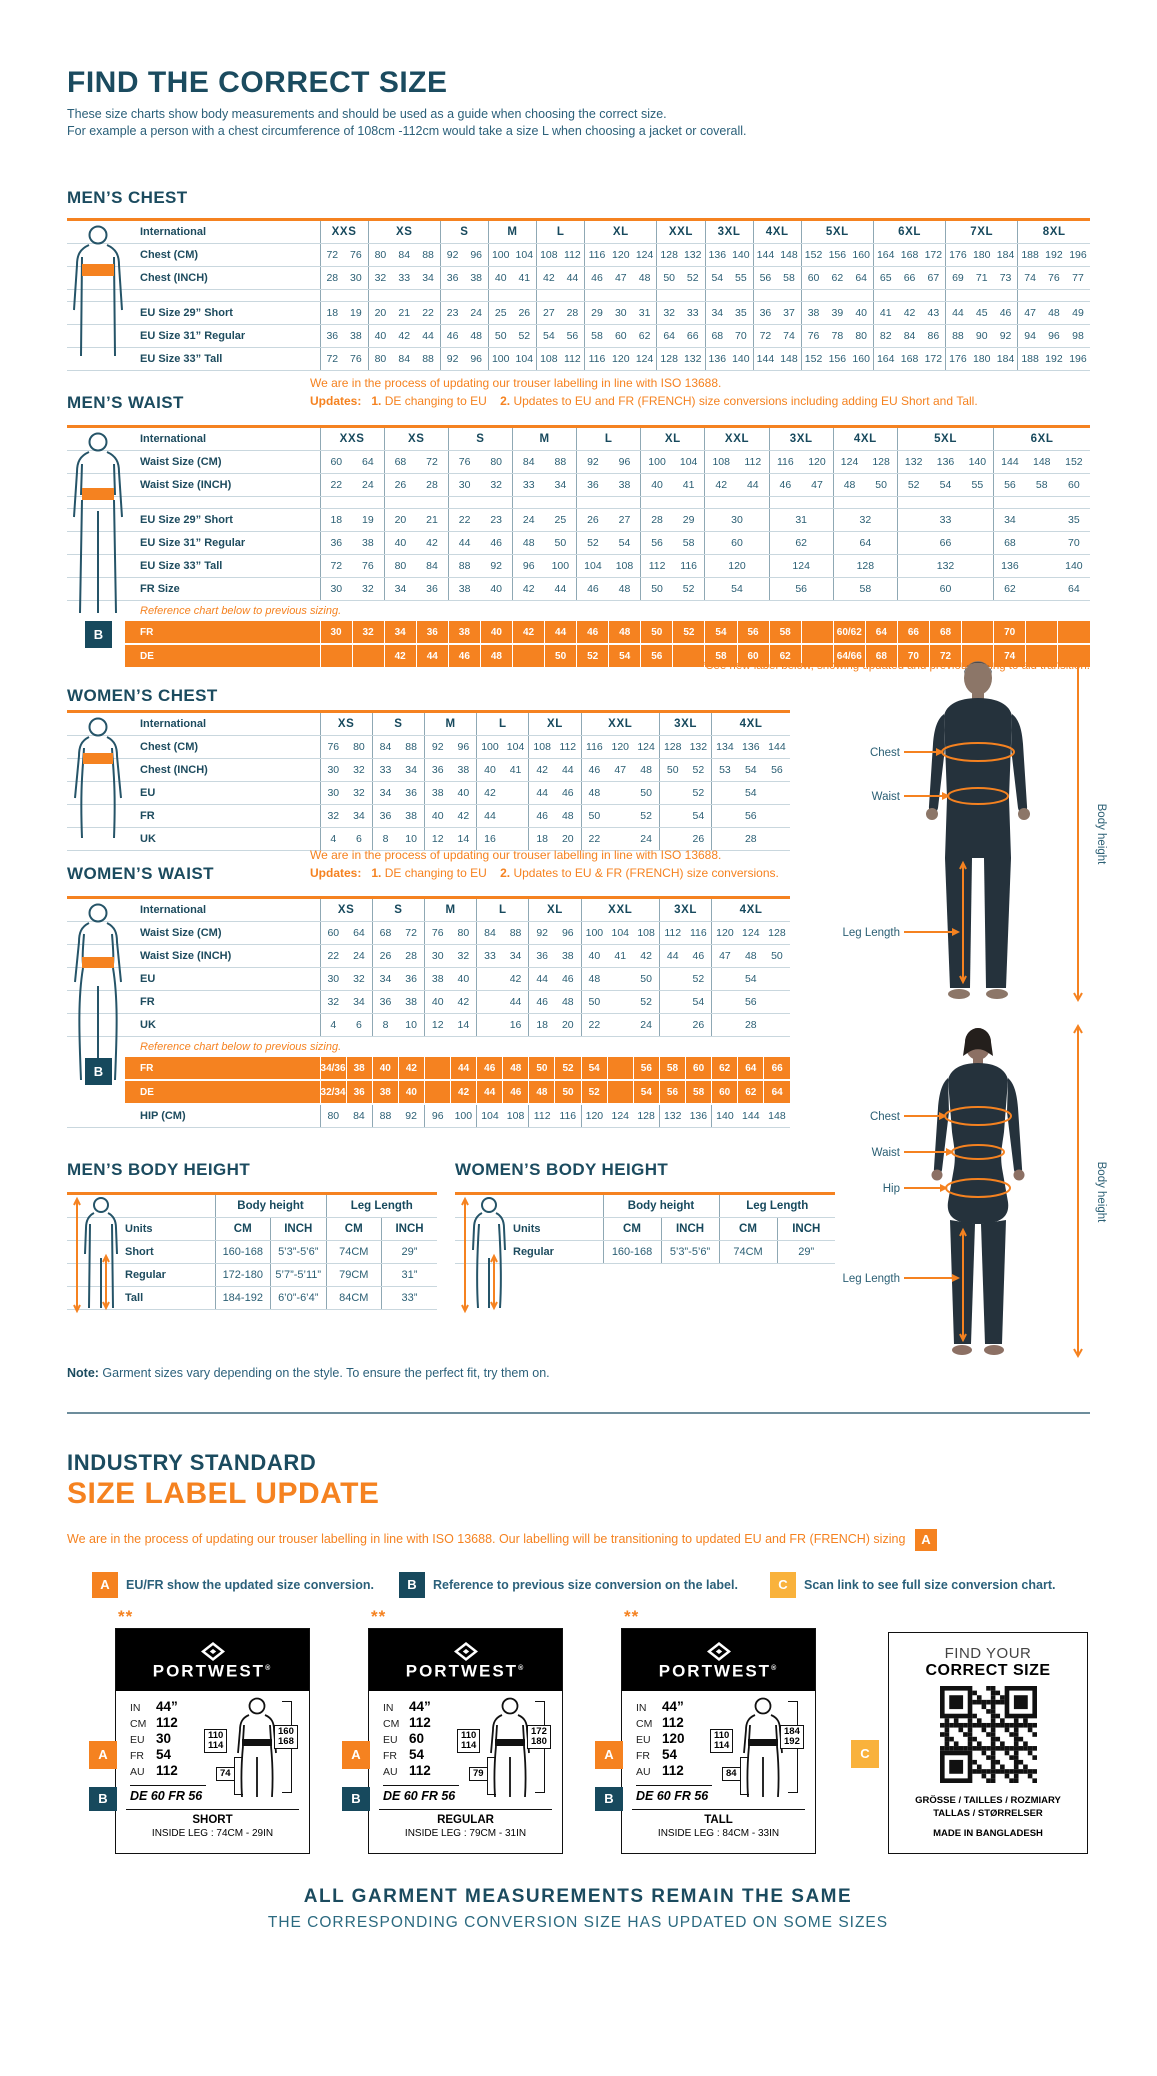  I want to click on woman-arrowheads, so click(949, 1197).